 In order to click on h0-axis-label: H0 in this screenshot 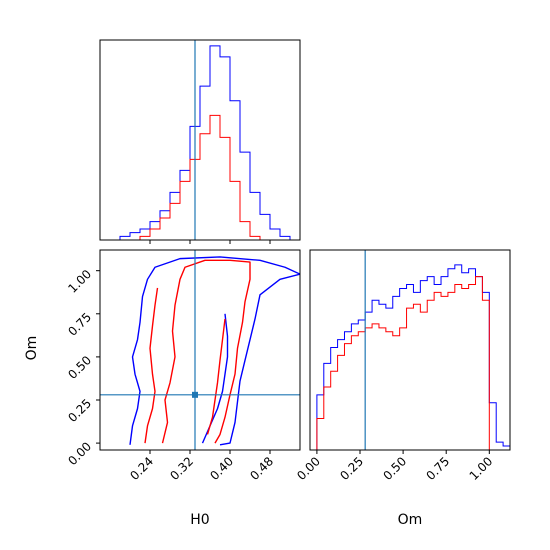, I will do `click(199, 520)`.